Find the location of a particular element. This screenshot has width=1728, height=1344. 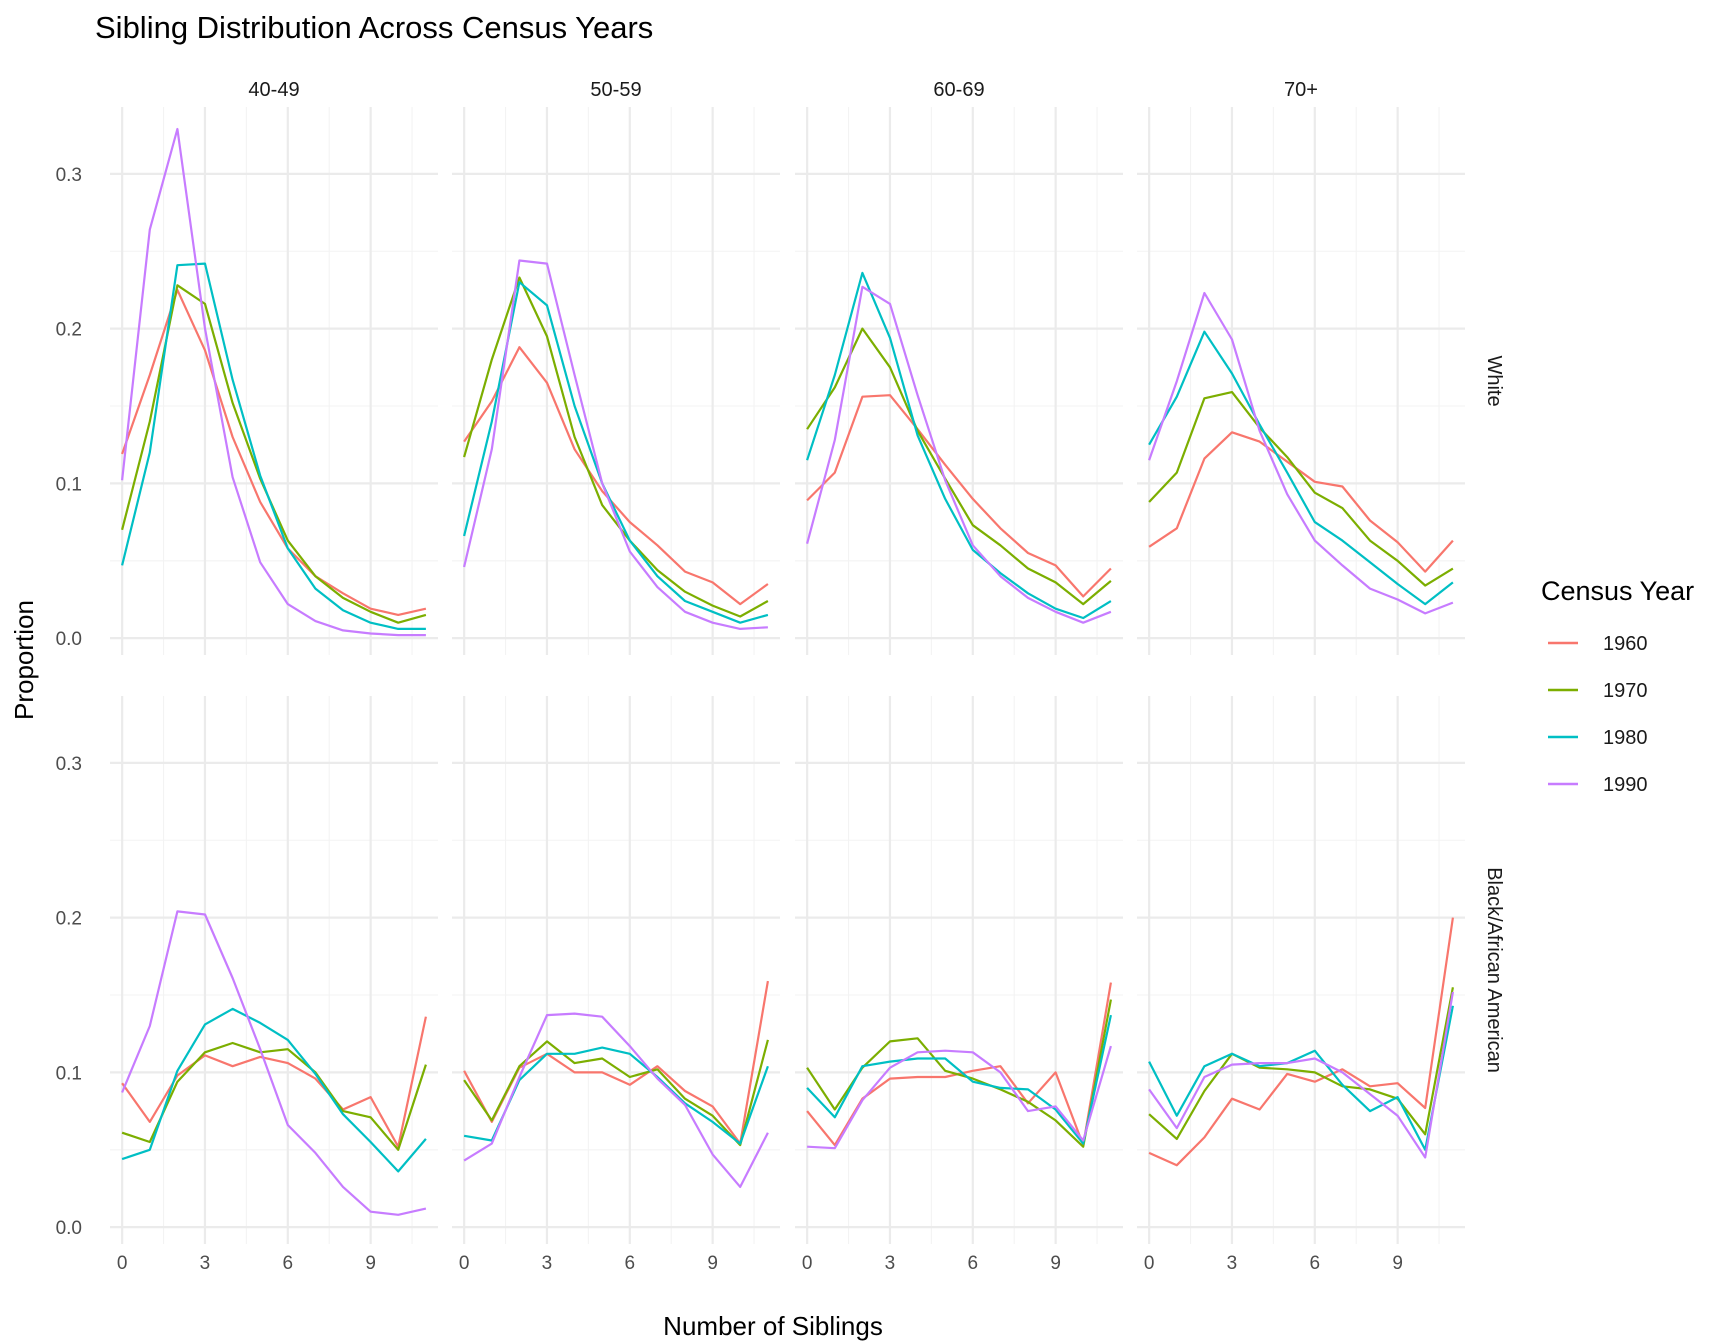

legend-entry-1960: 1960 is located at coordinates (1598, 644).